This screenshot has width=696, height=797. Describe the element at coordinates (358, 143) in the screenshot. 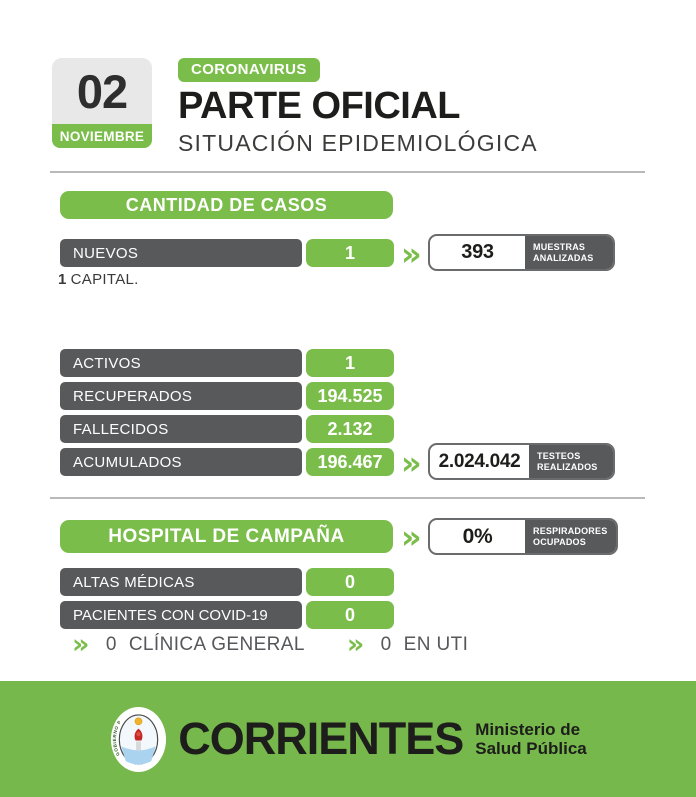

I see `page-subtitle: SITUACIÓN EPIDEMIOLÓGICA` at that location.